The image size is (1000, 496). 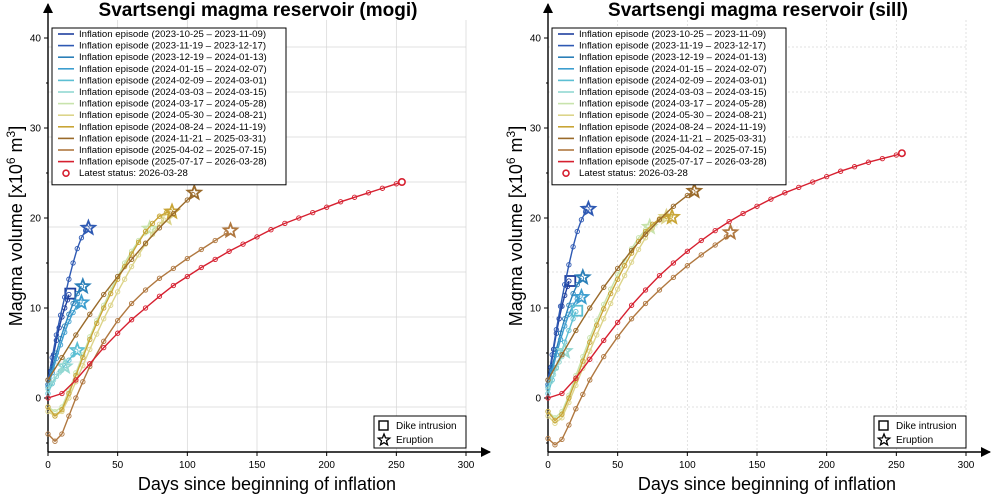 I want to click on y-axis-label-part: m, so click(x=16, y=147).